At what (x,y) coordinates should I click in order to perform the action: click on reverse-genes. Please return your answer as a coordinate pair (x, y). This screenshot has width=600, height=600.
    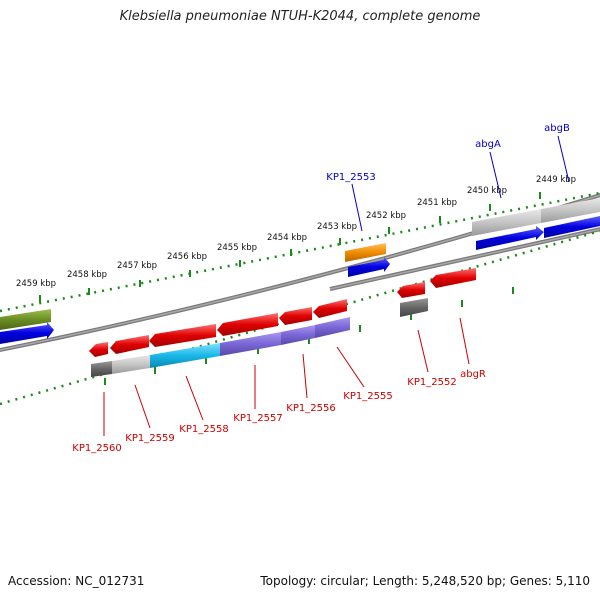
    Looking at the image, I should click on (282, 322).